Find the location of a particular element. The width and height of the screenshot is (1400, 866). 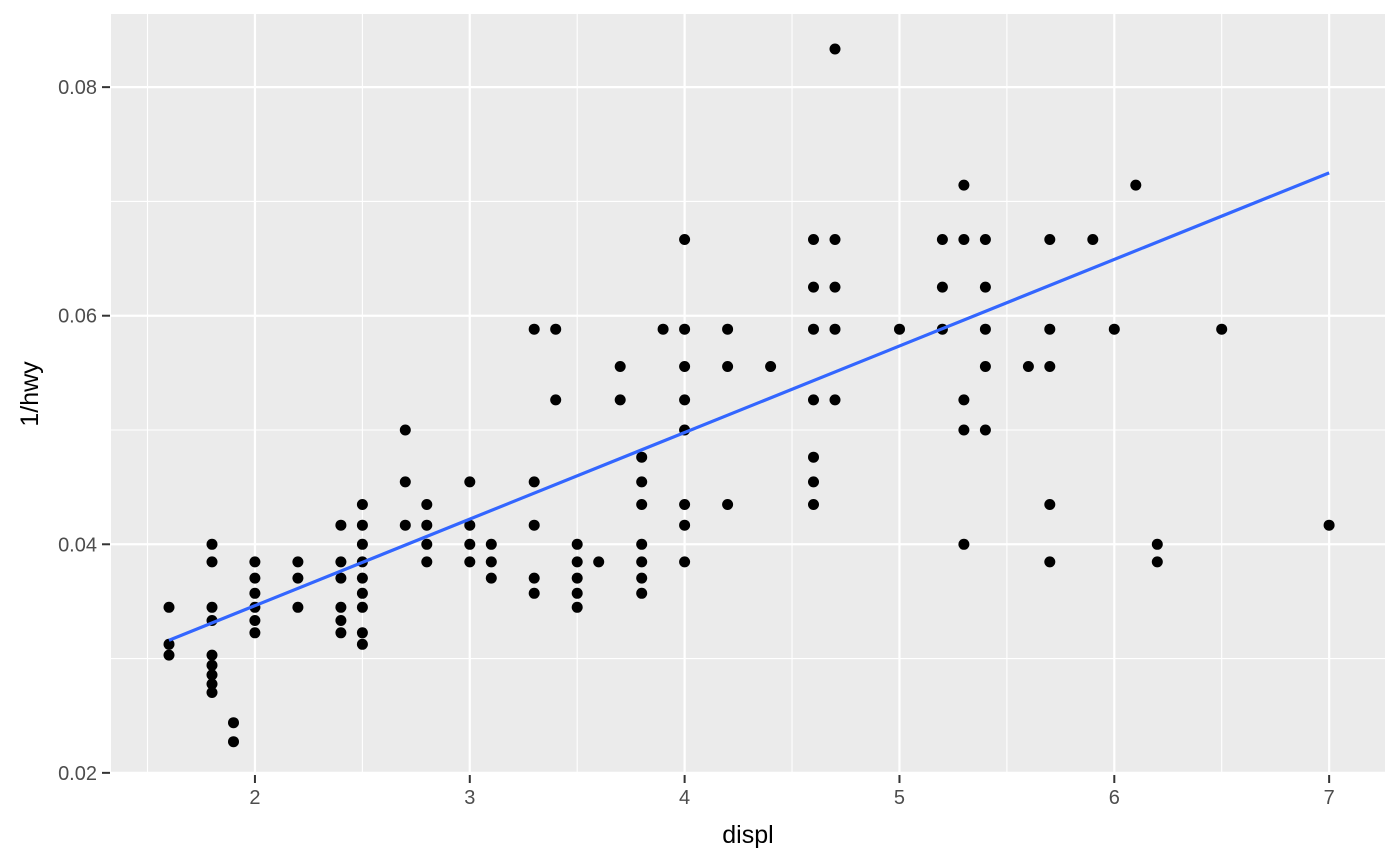

x-tick-label: 4 is located at coordinates (684, 798).